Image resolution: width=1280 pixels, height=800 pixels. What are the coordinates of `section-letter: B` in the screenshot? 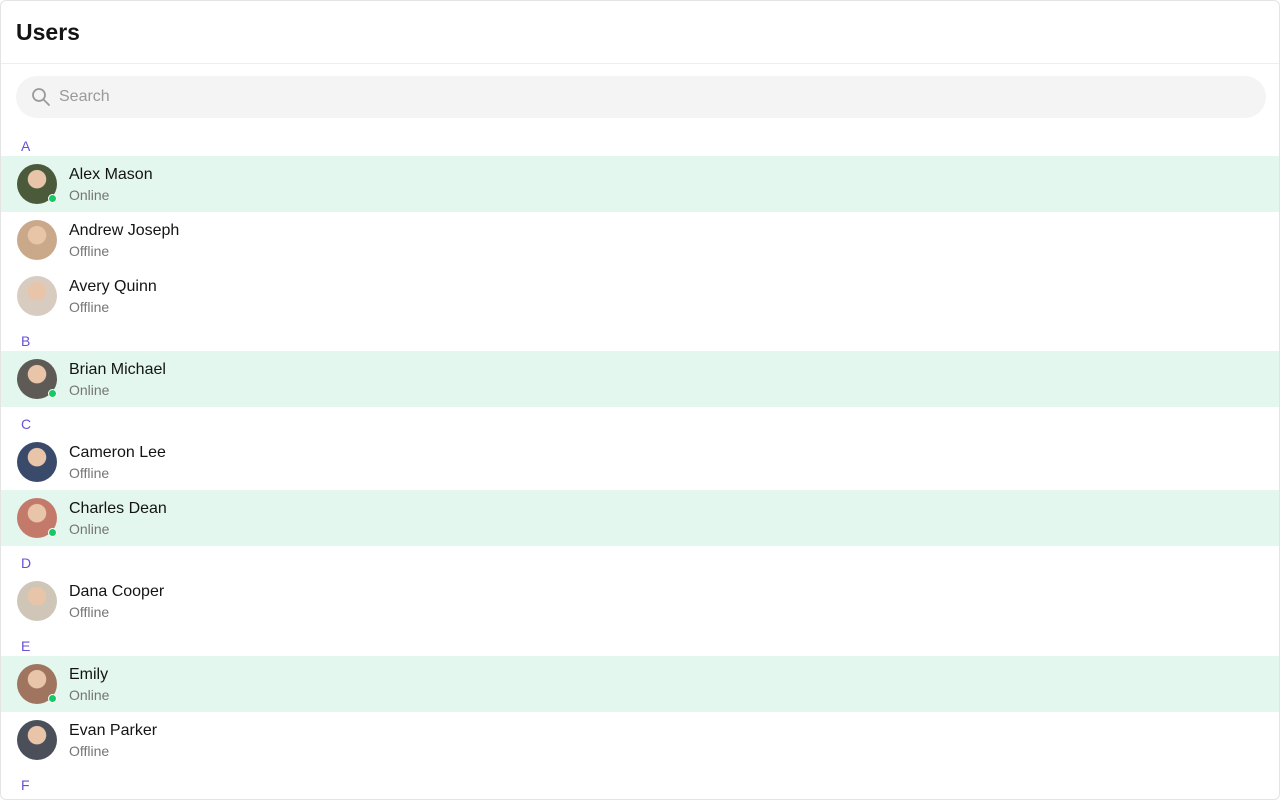 It's located at (26, 341).